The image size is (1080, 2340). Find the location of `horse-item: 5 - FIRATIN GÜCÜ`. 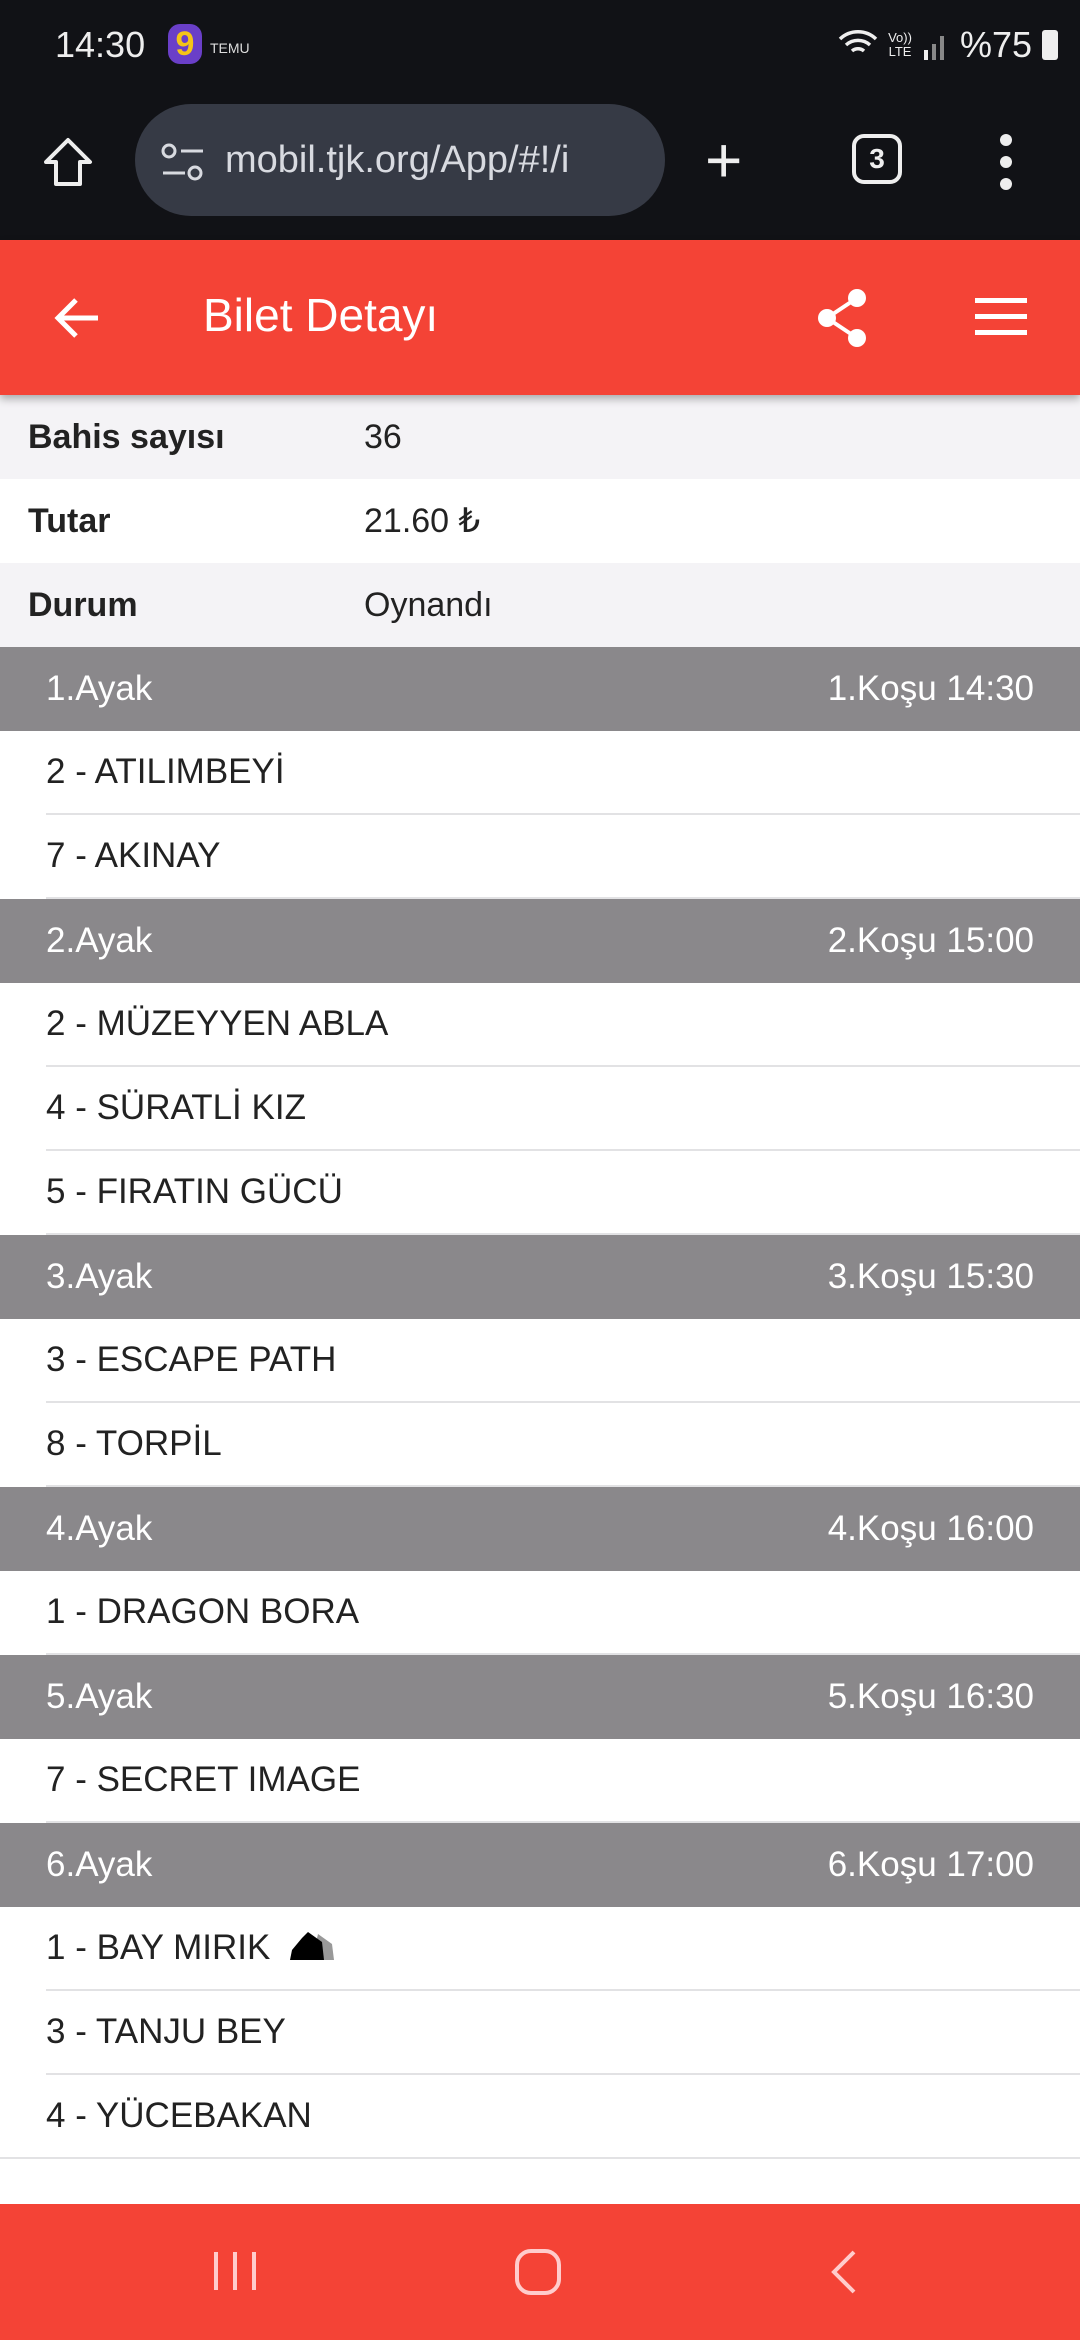

horse-item: 5 - FIRATIN GÜCÜ is located at coordinates (563, 1193).